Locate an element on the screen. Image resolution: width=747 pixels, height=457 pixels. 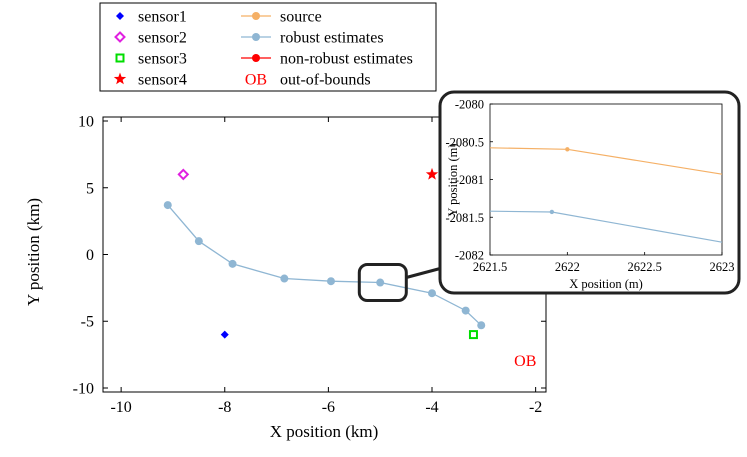
inset-ytick-label: -2080.5 is located at coordinates (464, 142).